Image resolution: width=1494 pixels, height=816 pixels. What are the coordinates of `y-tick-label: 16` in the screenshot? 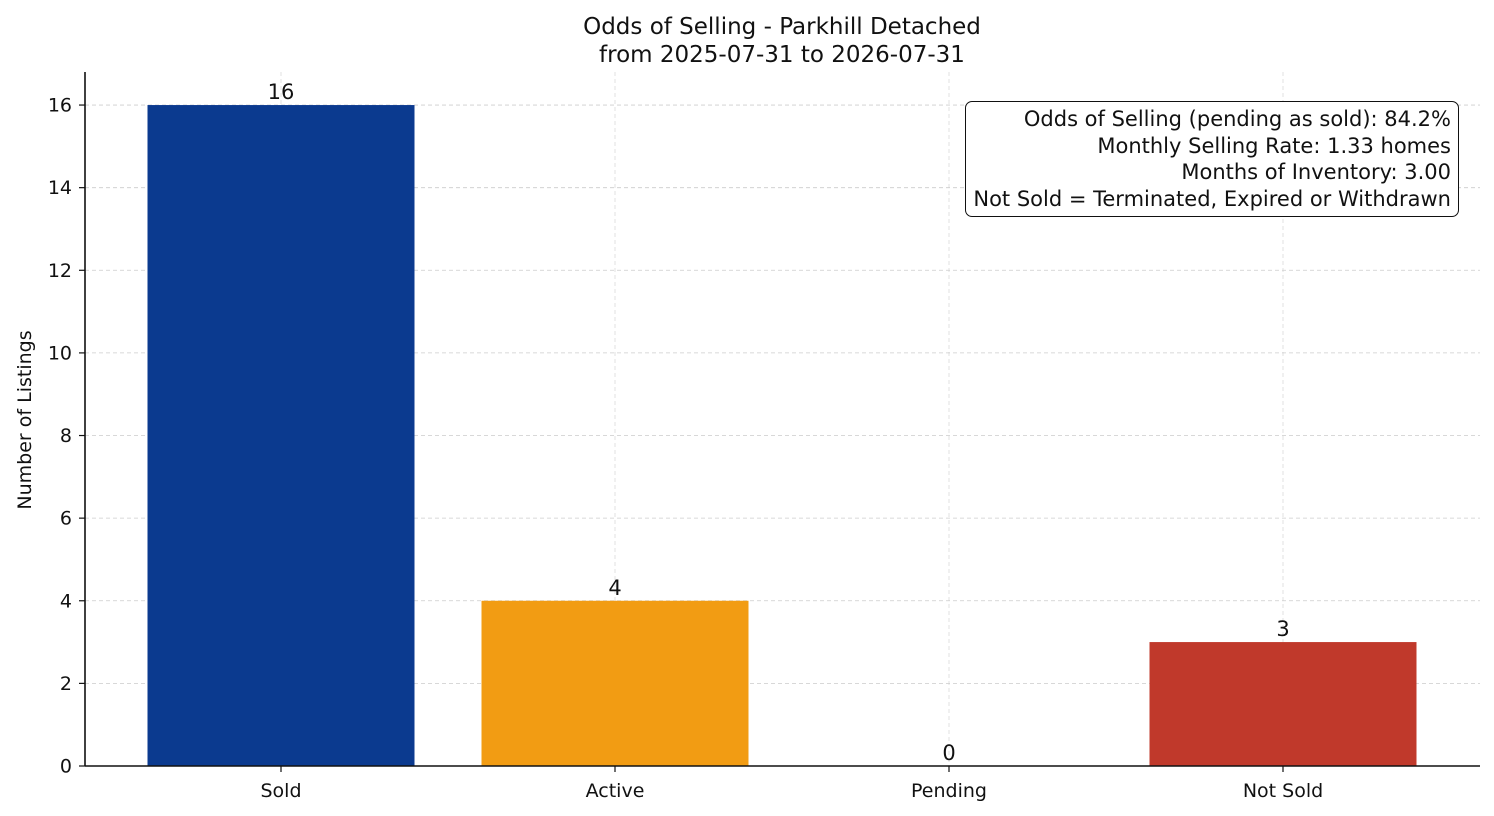 It's located at (60, 106).